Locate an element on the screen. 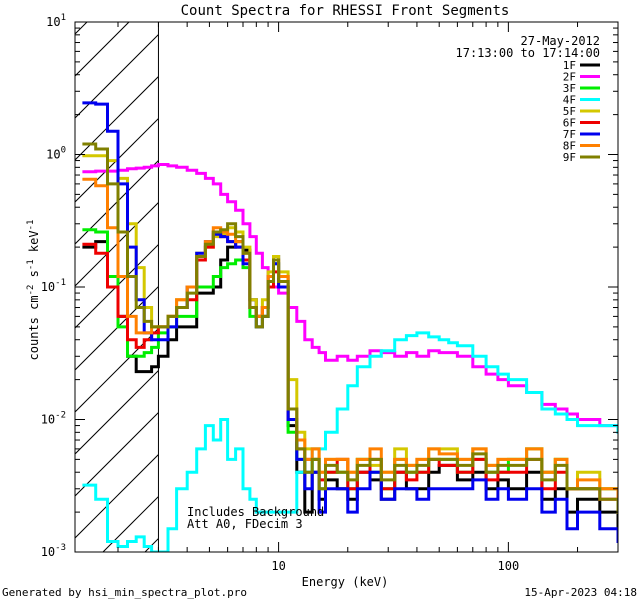 The width and height of the screenshot is (640, 600). legend-label-2F: 2F is located at coordinates (569, 77).